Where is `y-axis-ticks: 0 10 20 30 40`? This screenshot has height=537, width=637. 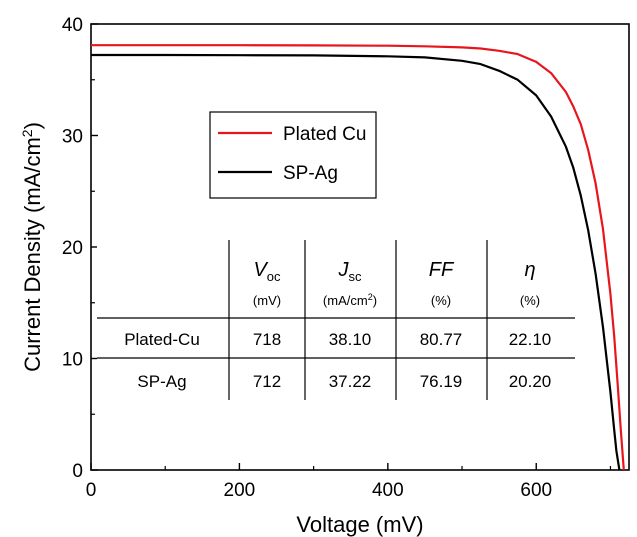
y-axis-ticks: 0 10 20 30 40 is located at coordinates (80, 248).